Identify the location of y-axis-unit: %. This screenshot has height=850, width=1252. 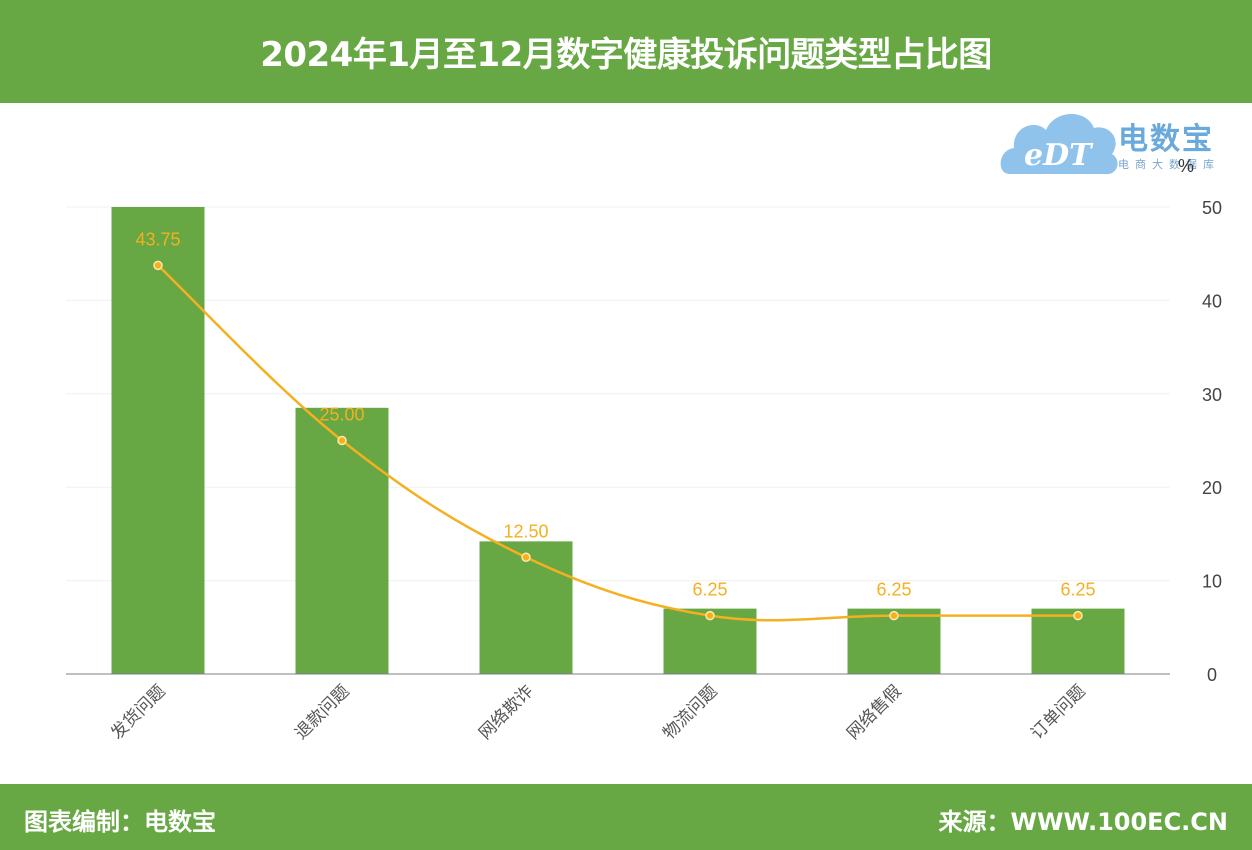
(1186, 166).